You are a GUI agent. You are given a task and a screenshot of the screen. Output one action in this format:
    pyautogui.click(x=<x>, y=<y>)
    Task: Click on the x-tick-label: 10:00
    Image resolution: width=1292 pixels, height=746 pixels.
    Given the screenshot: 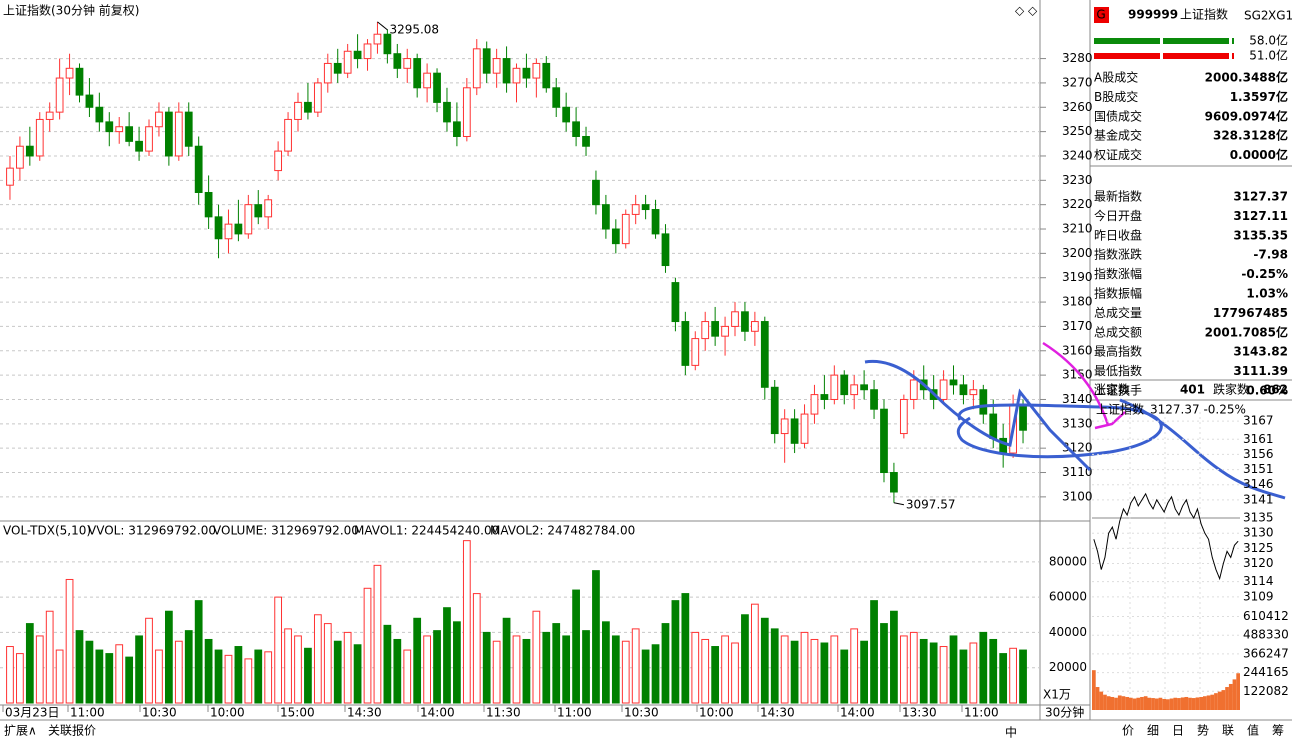 What is the action you would take?
    pyautogui.click(x=227, y=713)
    